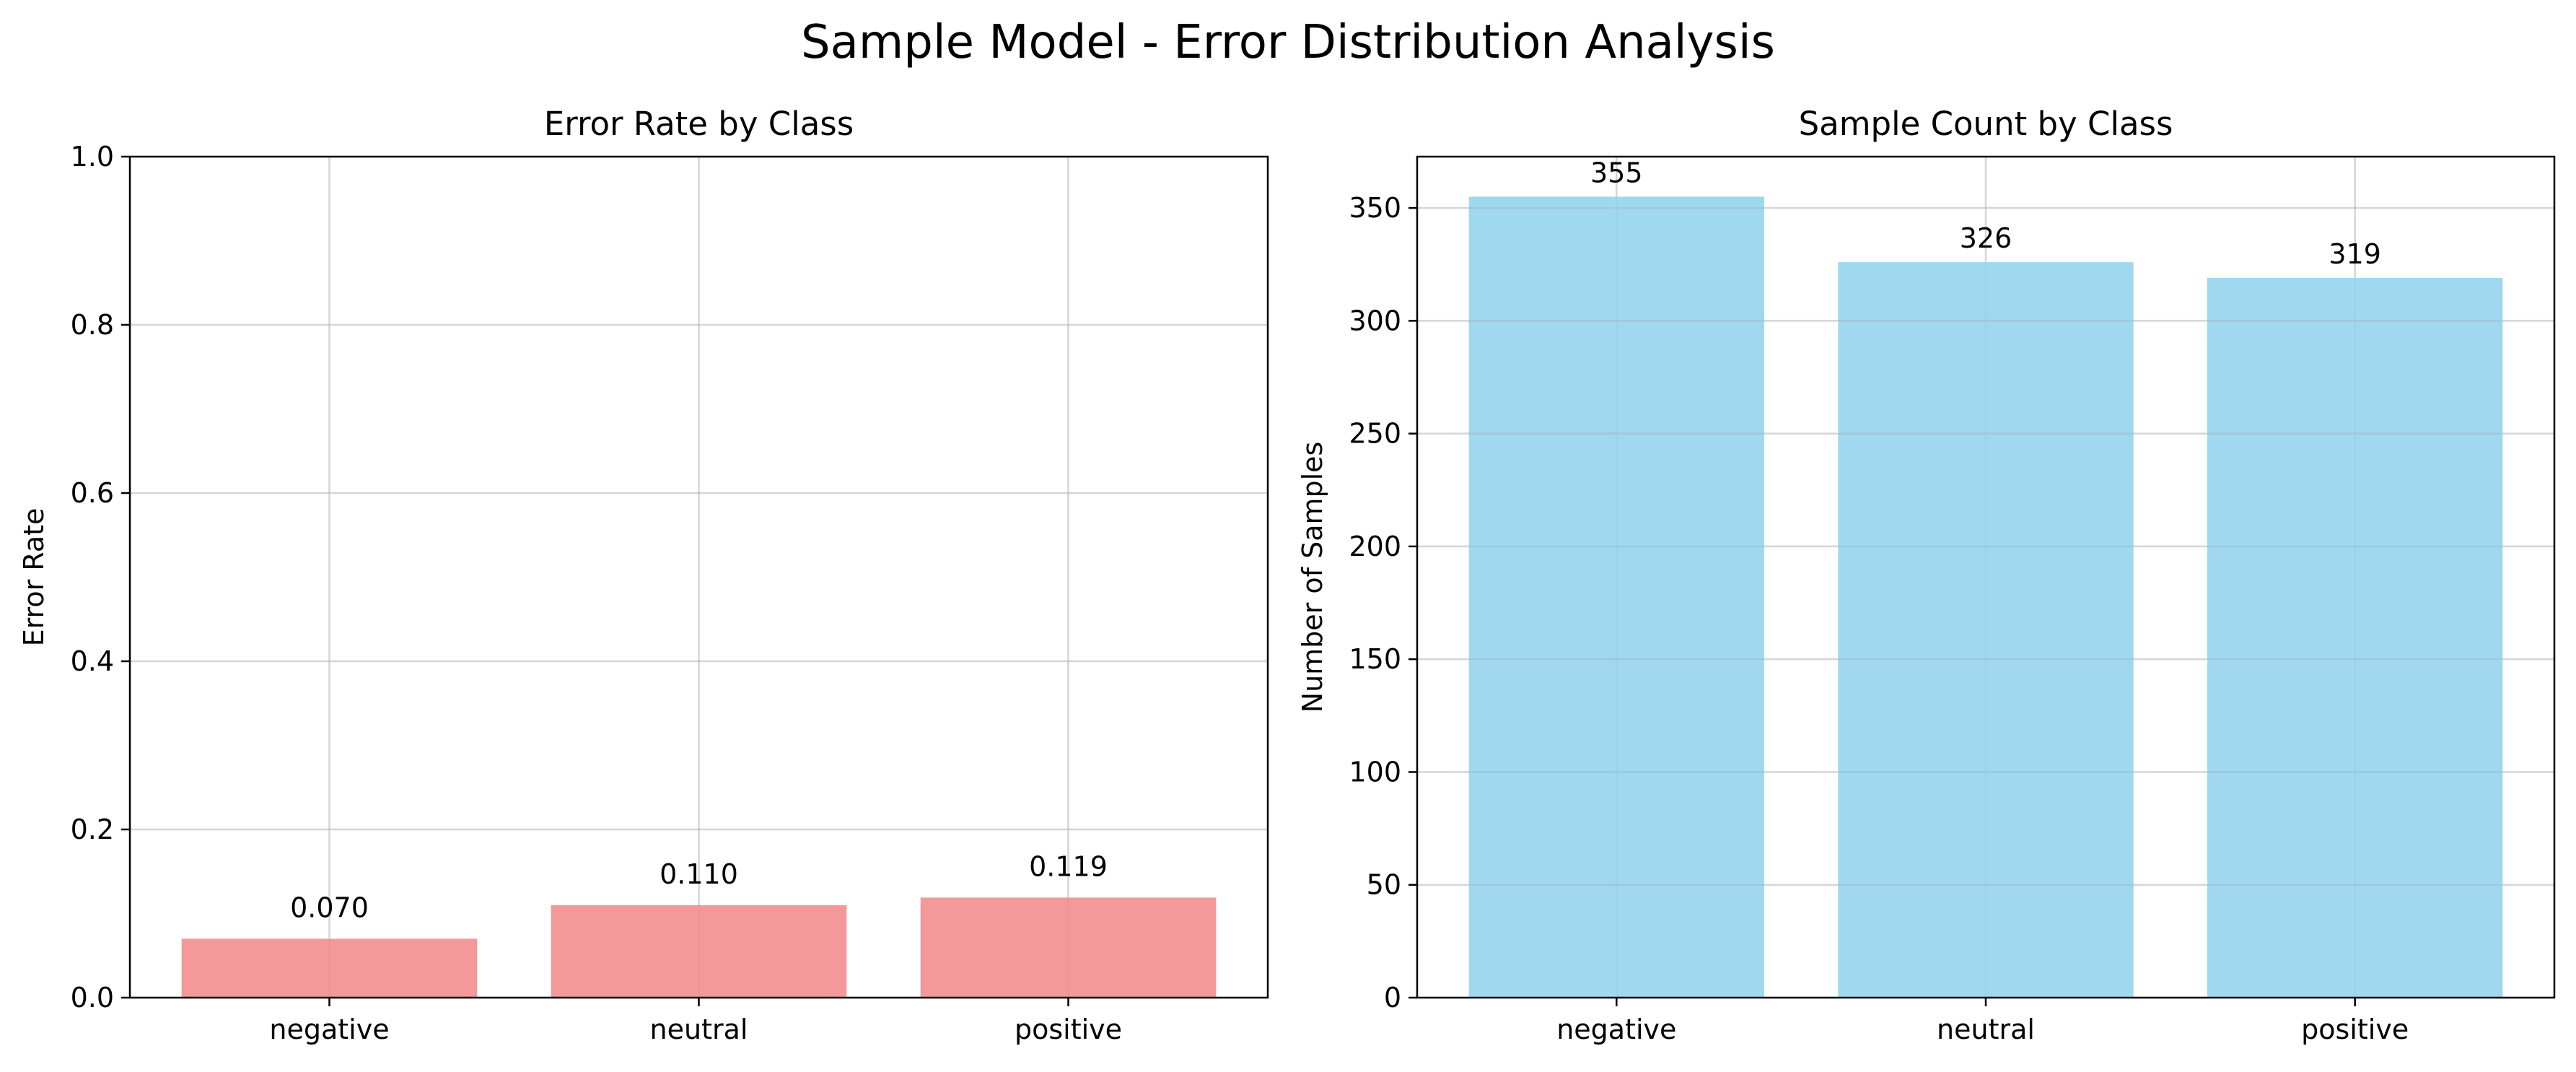  Describe the element at coordinates (1986, 124) in the screenshot. I see `sample-count-chart-title: Sample Count by Class` at that location.